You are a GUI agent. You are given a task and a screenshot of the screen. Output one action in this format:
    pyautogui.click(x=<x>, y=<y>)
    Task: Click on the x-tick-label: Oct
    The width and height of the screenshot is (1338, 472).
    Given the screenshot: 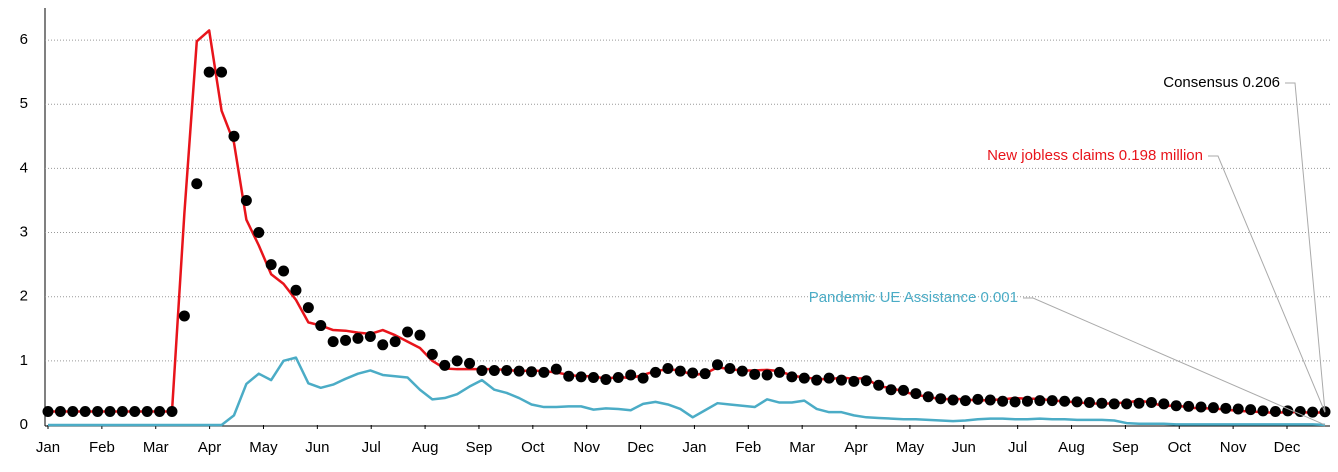 What is the action you would take?
    pyautogui.click(x=533, y=447)
    